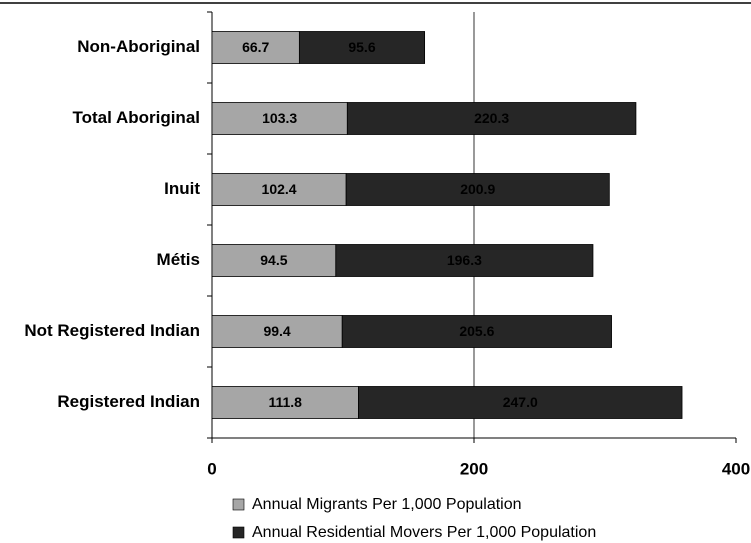  Describe the element at coordinates (128, 401) in the screenshot. I see `category-label: Registered Indian` at that location.